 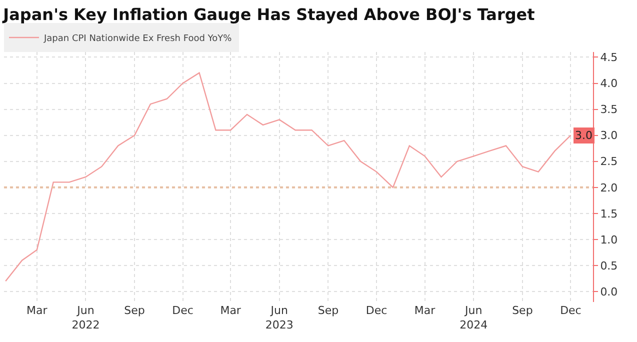 I want to click on x-tick-label: Jun 2024, so click(x=474, y=318).